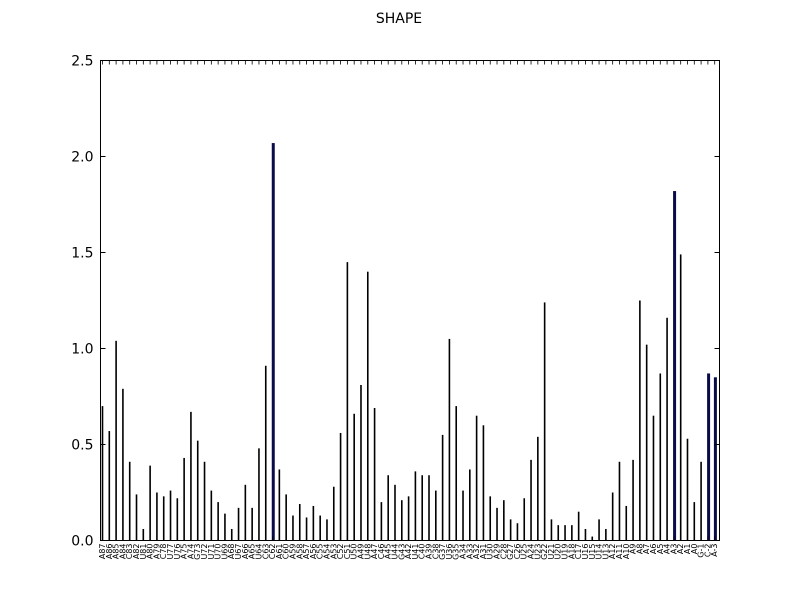 This screenshot has height=600, width=800. I want to click on bar-C28, so click(504, 520).